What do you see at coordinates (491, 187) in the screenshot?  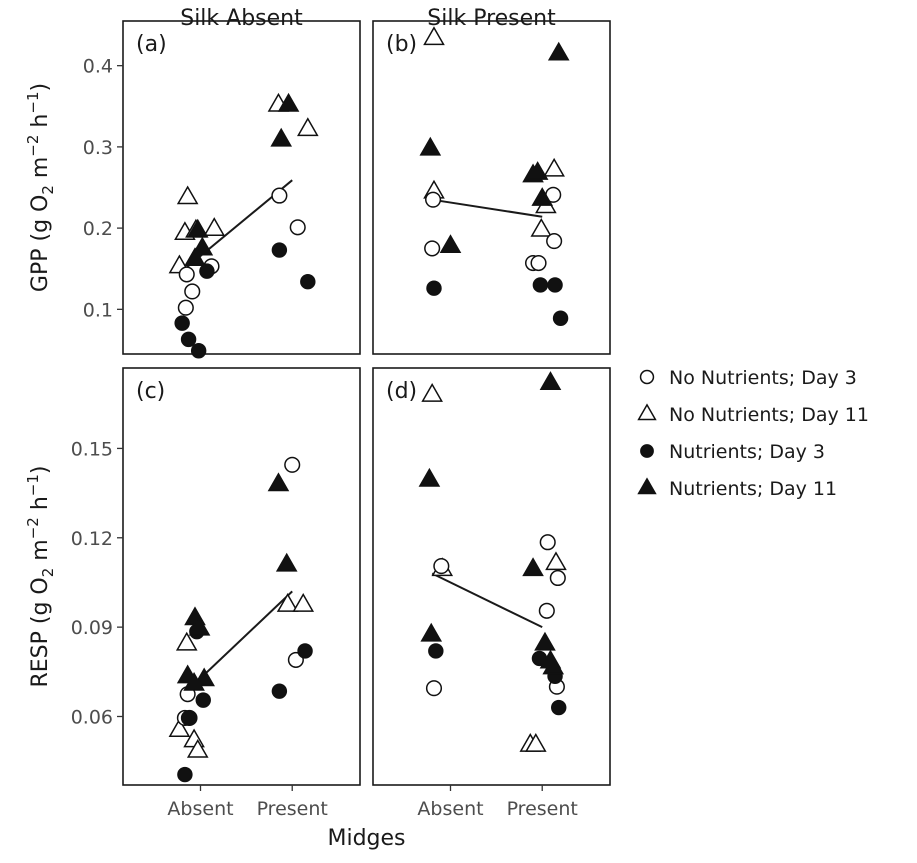 I see `panel-frame-b` at bounding box center [491, 187].